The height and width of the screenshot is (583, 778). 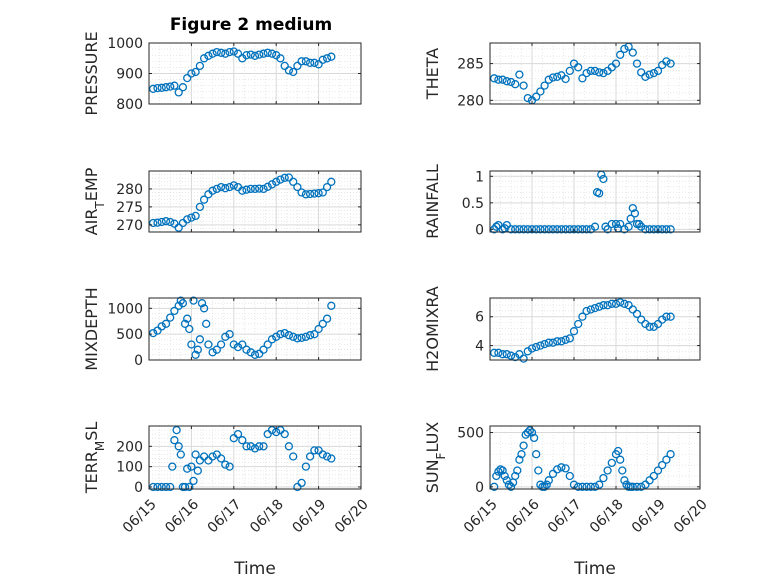 What do you see at coordinates (479, 347) in the screenshot?
I see `y-tick-label: 4` at bounding box center [479, 347].